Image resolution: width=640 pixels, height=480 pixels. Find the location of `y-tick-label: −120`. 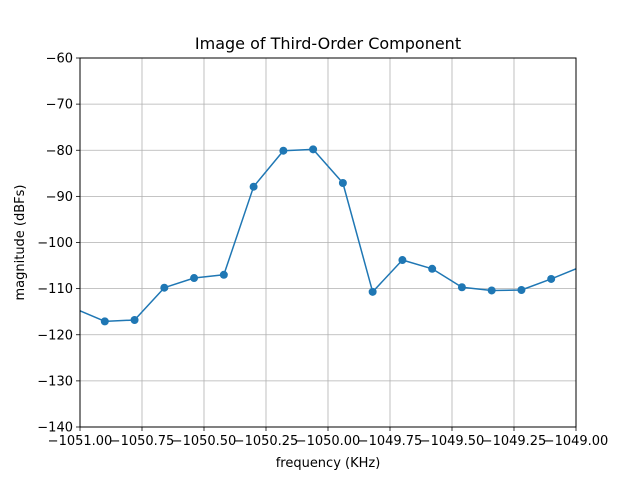

y-tick-label: −120 is located at coordinates (55, 335).